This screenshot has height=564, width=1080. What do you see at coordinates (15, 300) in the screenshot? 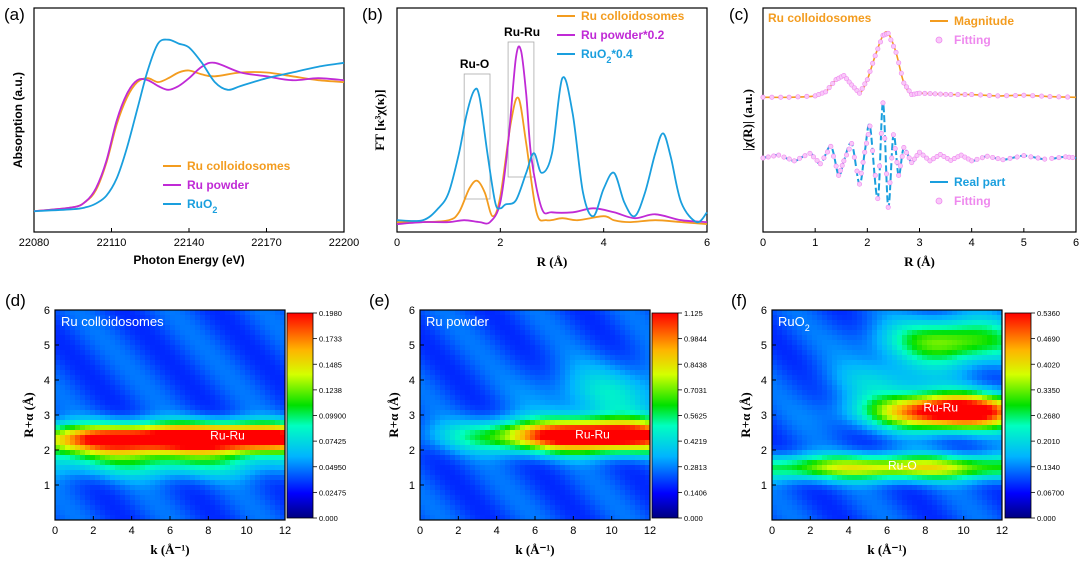
I see `panel-label-d: (d)` at bounding box center [15, 300].